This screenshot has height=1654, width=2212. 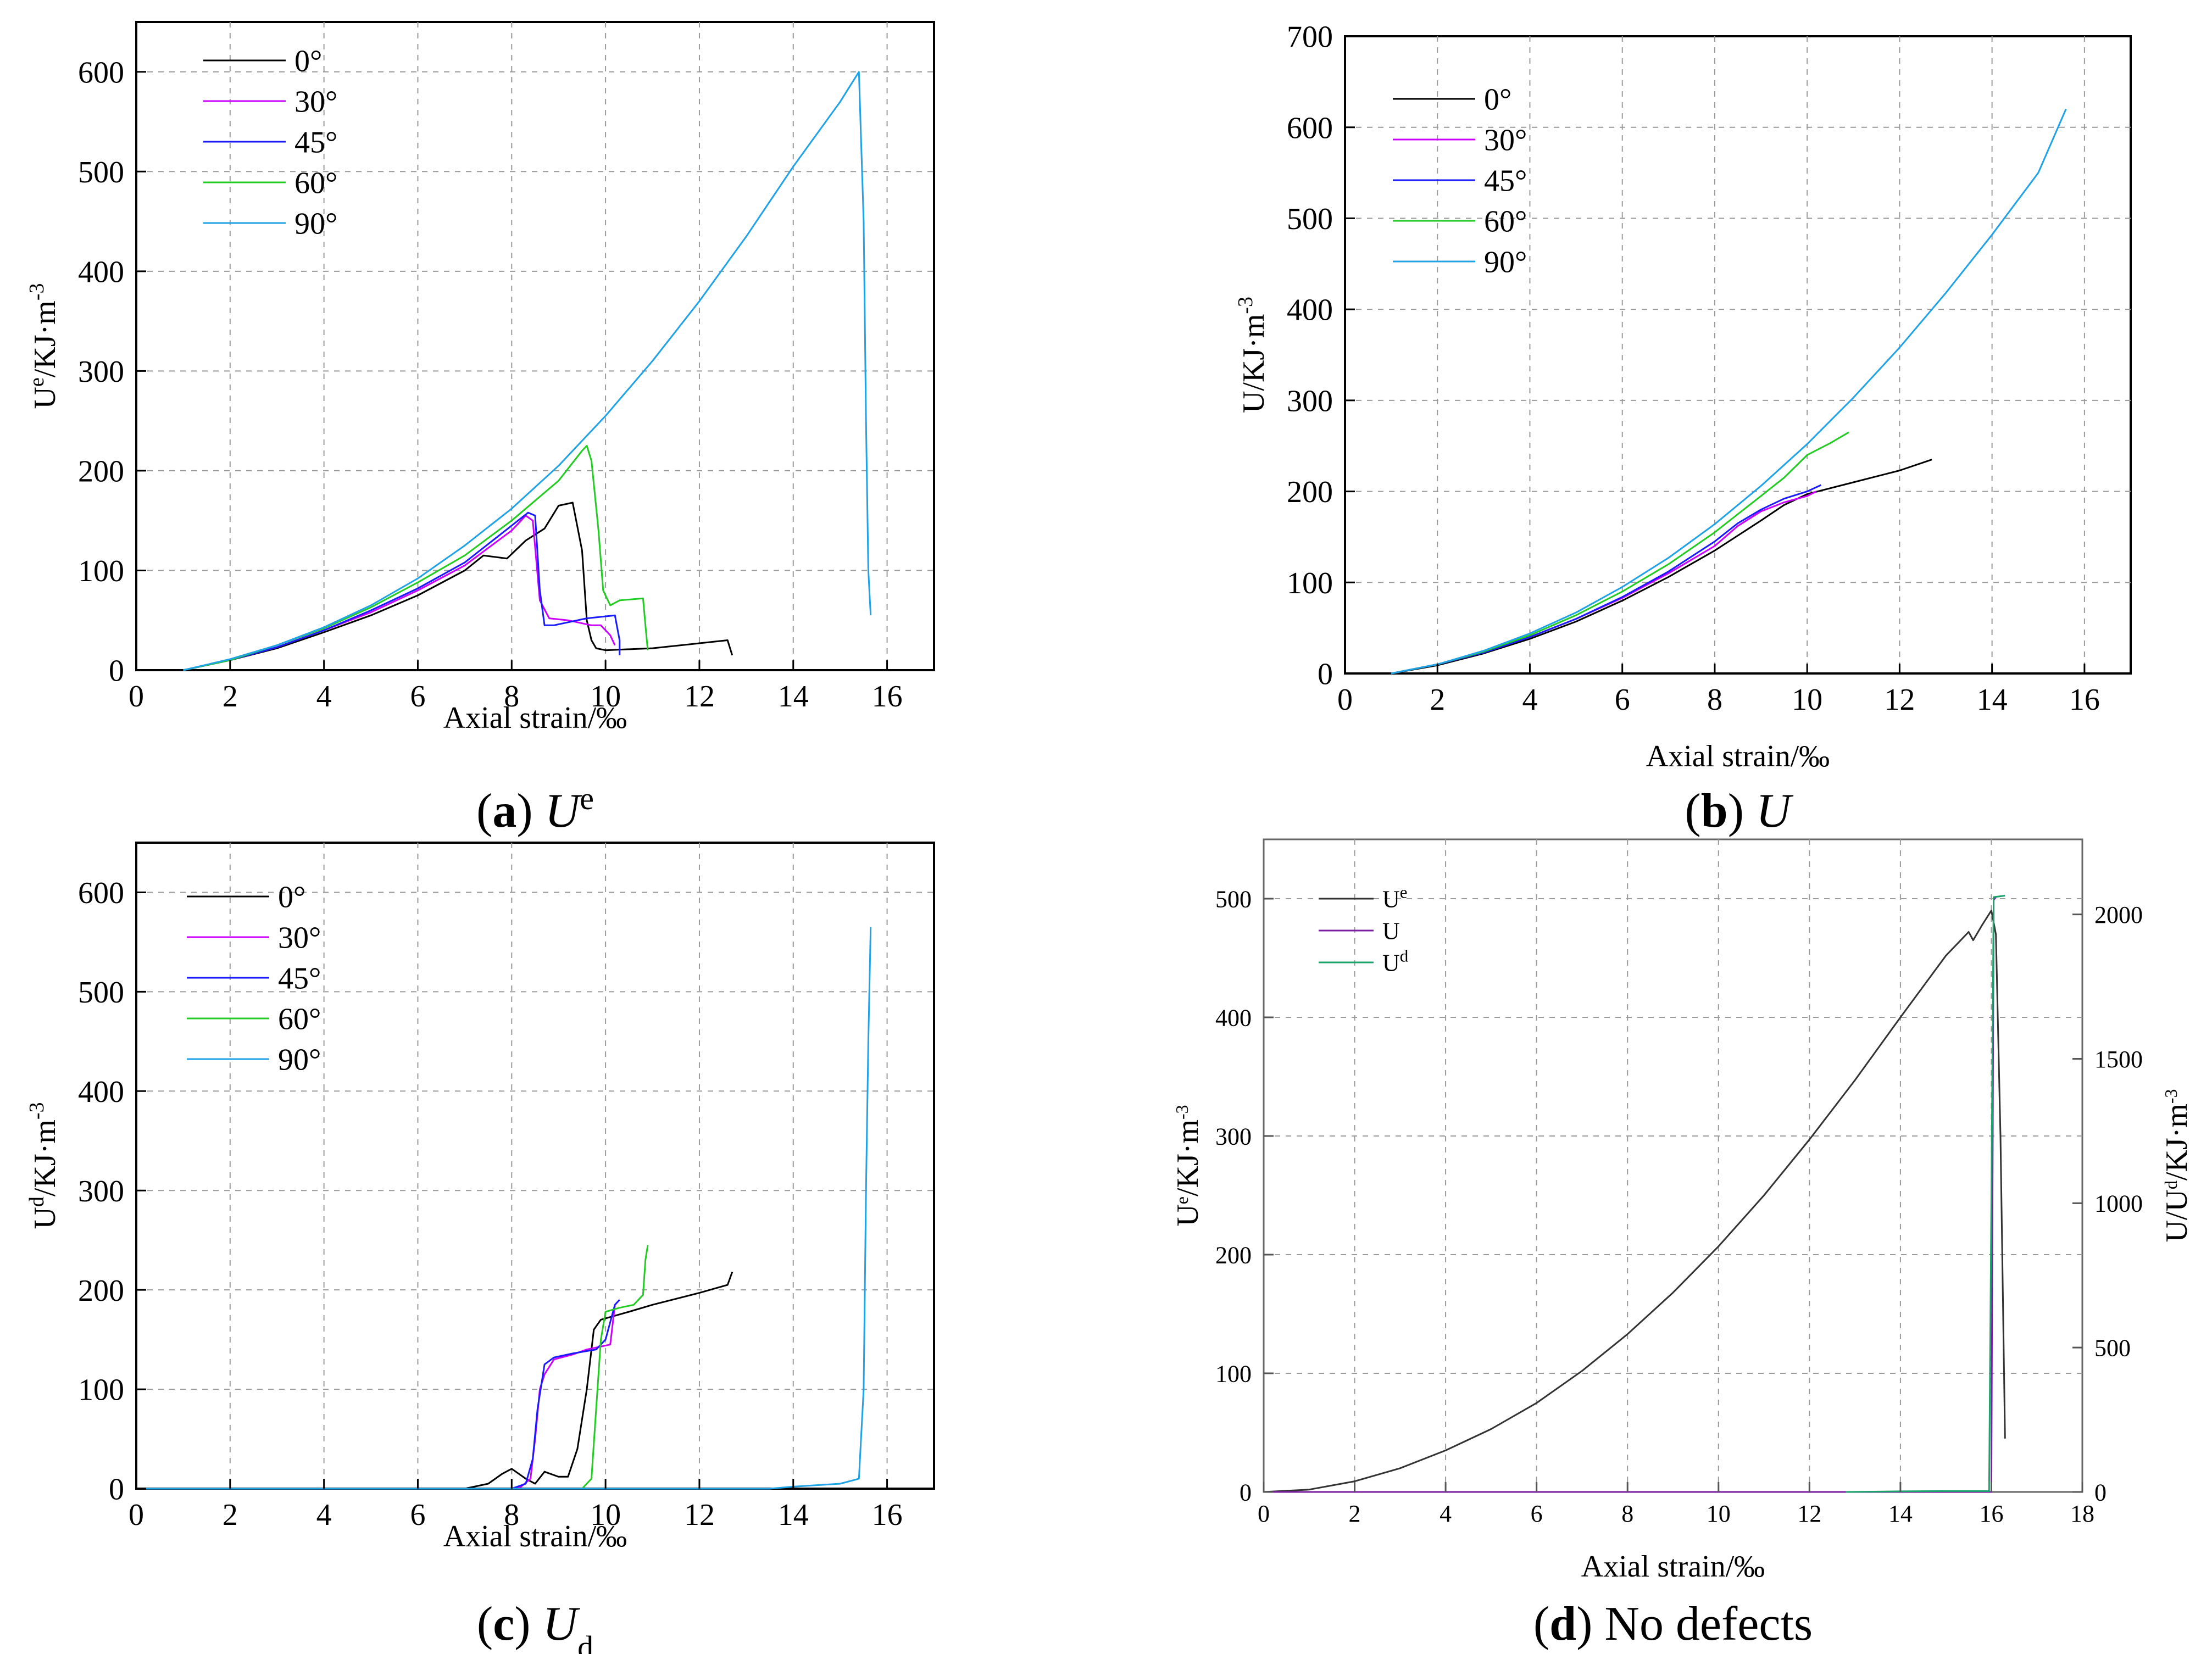 What do you see at coordinates (2100, 1493) in the screenshot?
I see `y2-tick-label: 0` at bounding box center [2100, 1493].